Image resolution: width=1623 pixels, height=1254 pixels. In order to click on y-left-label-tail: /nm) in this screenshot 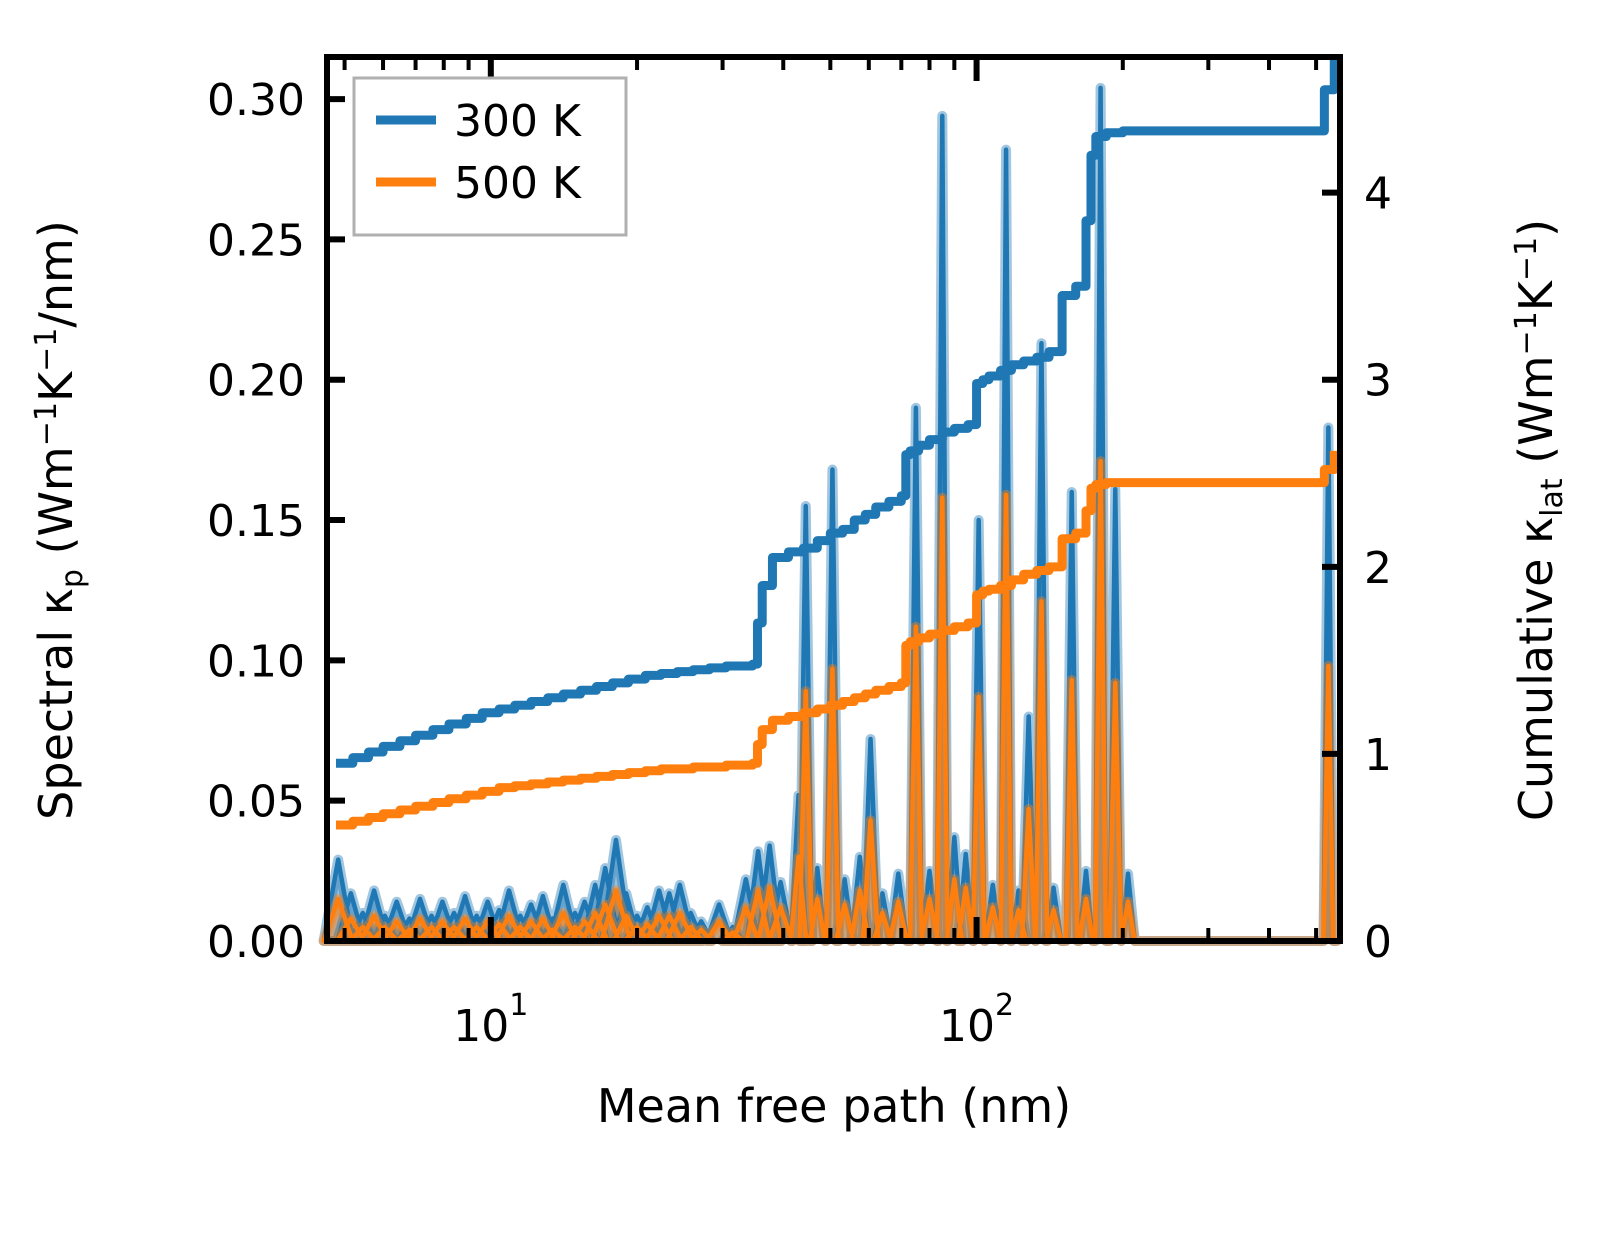, I will do `click(56, 273)`.